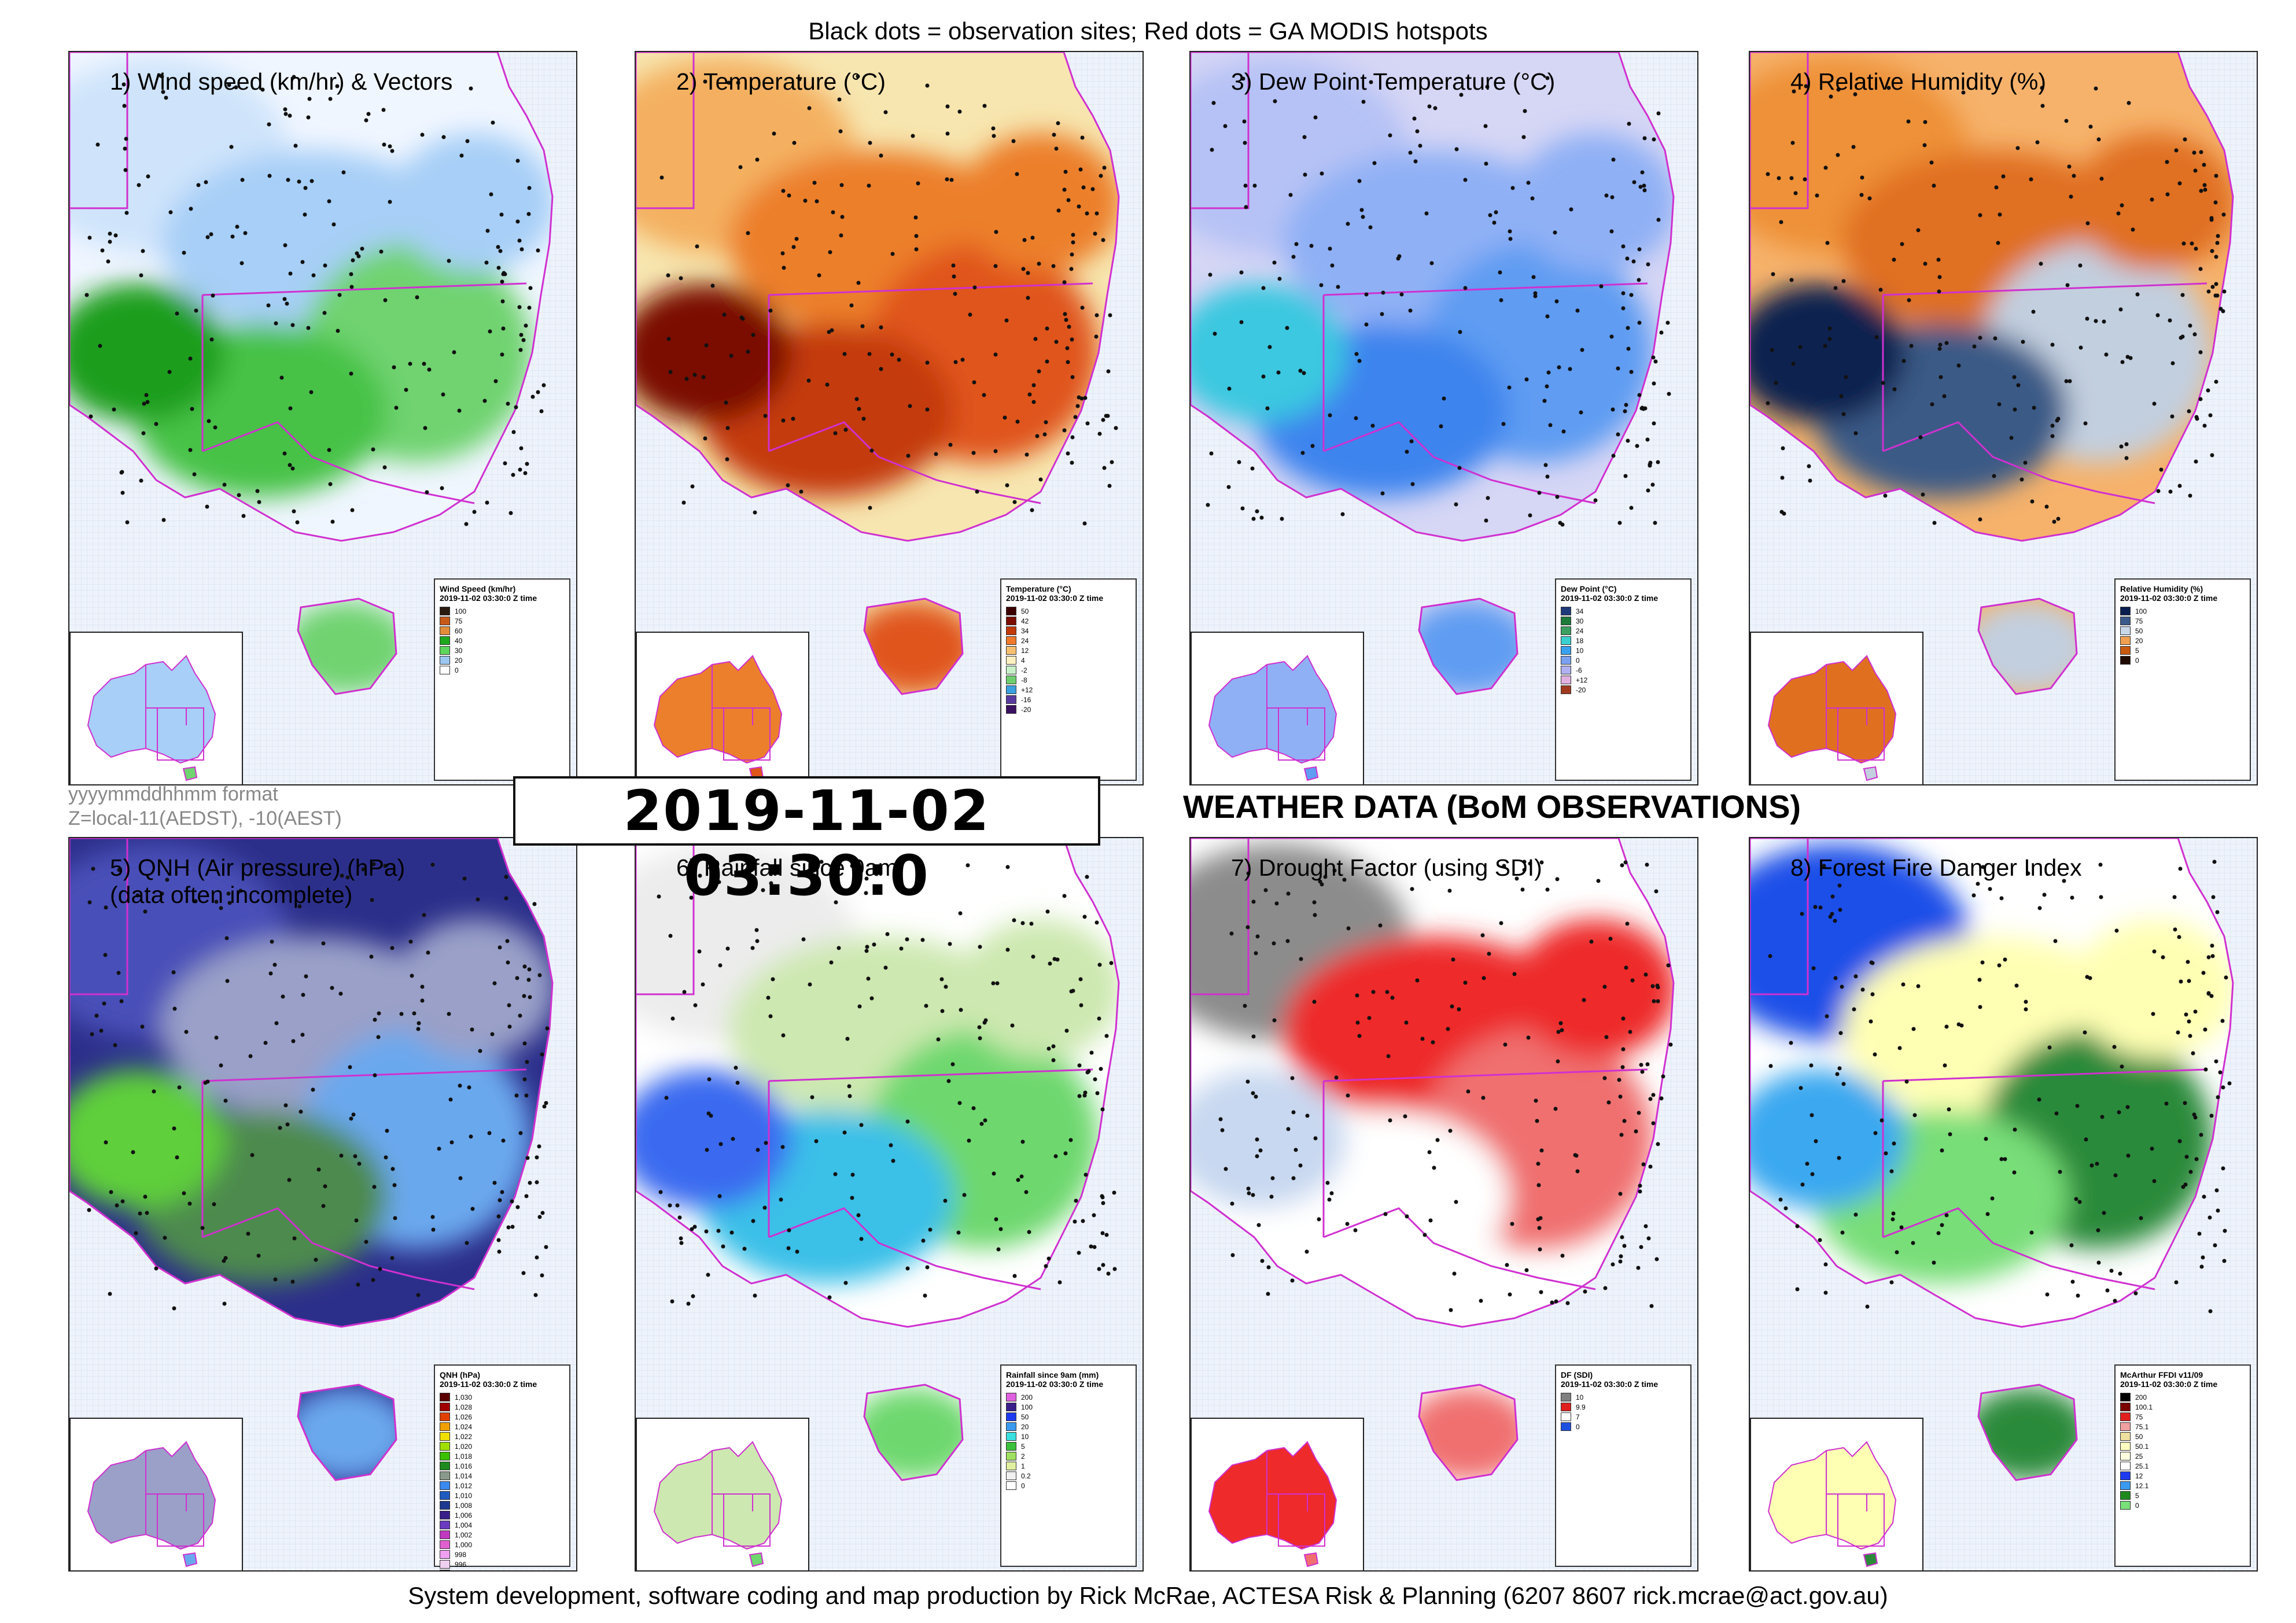 The image size is (2296, 1623). What do you see at coordinates (502, 1466) in the screenshot?
I see `legend-entry: 1,016` at bounding box center [502, 1466].